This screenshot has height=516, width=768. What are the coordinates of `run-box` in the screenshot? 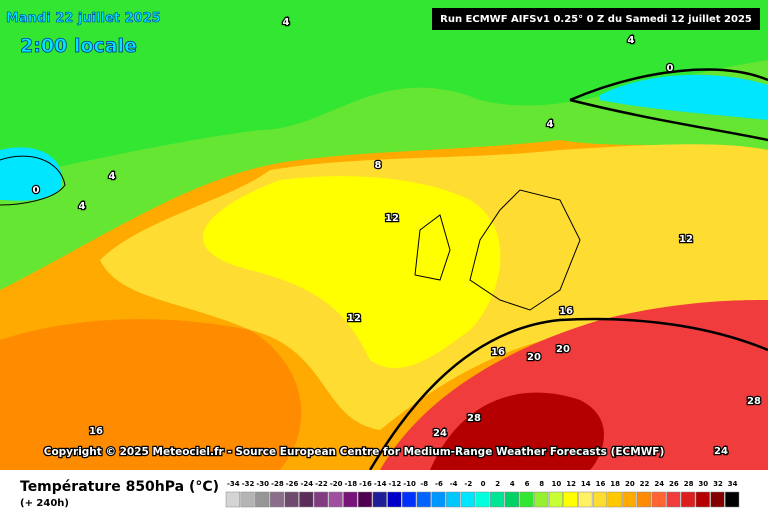 It's located at (596, 19).